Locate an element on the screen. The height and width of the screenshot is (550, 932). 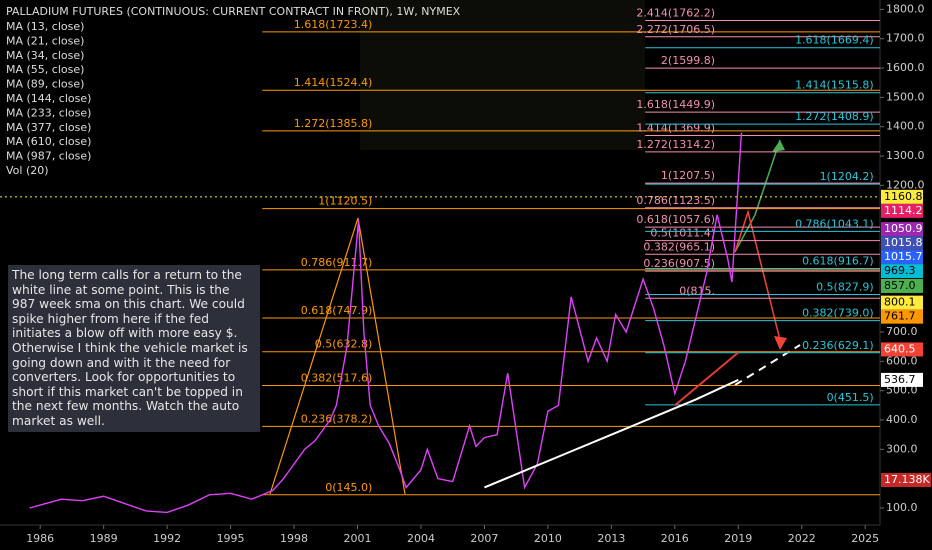
y-tick-label: 400.0 is located at coordinates (902, 419).